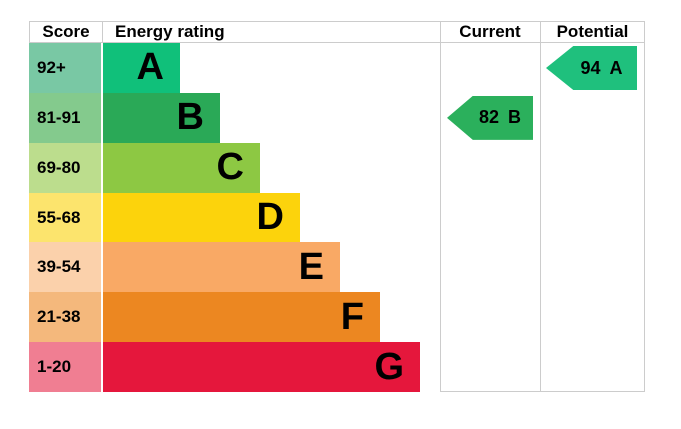  Describe the element at coordinates (261, 367) in the screenshot. I see `rating-bar-g: G` at that location.